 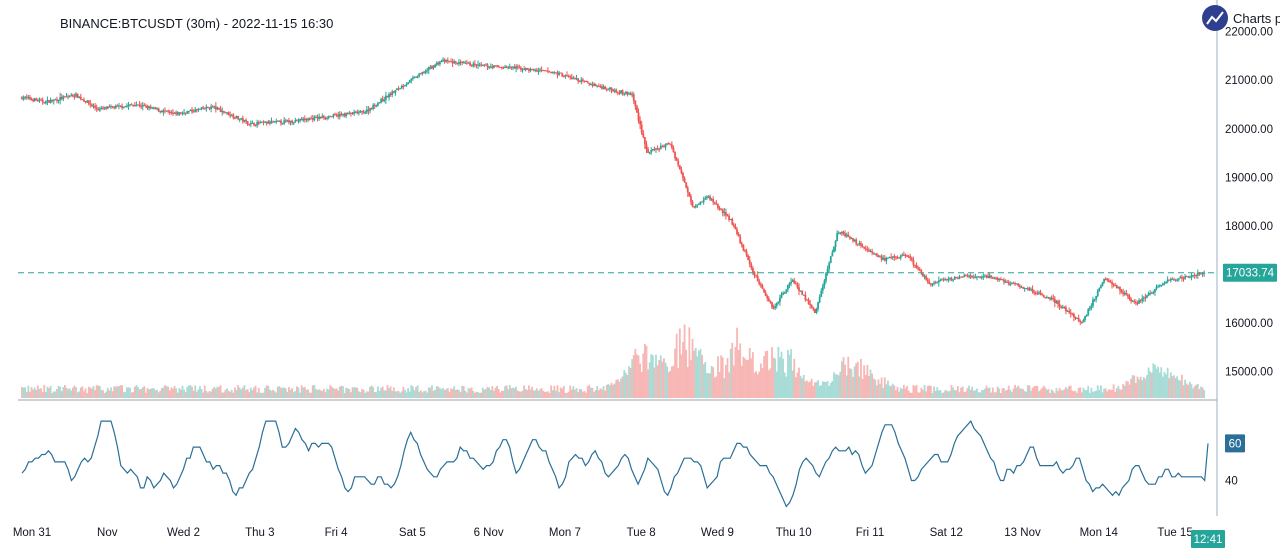 I want to click on time-tick-label: Sat 5, so click(x=412, y=533).